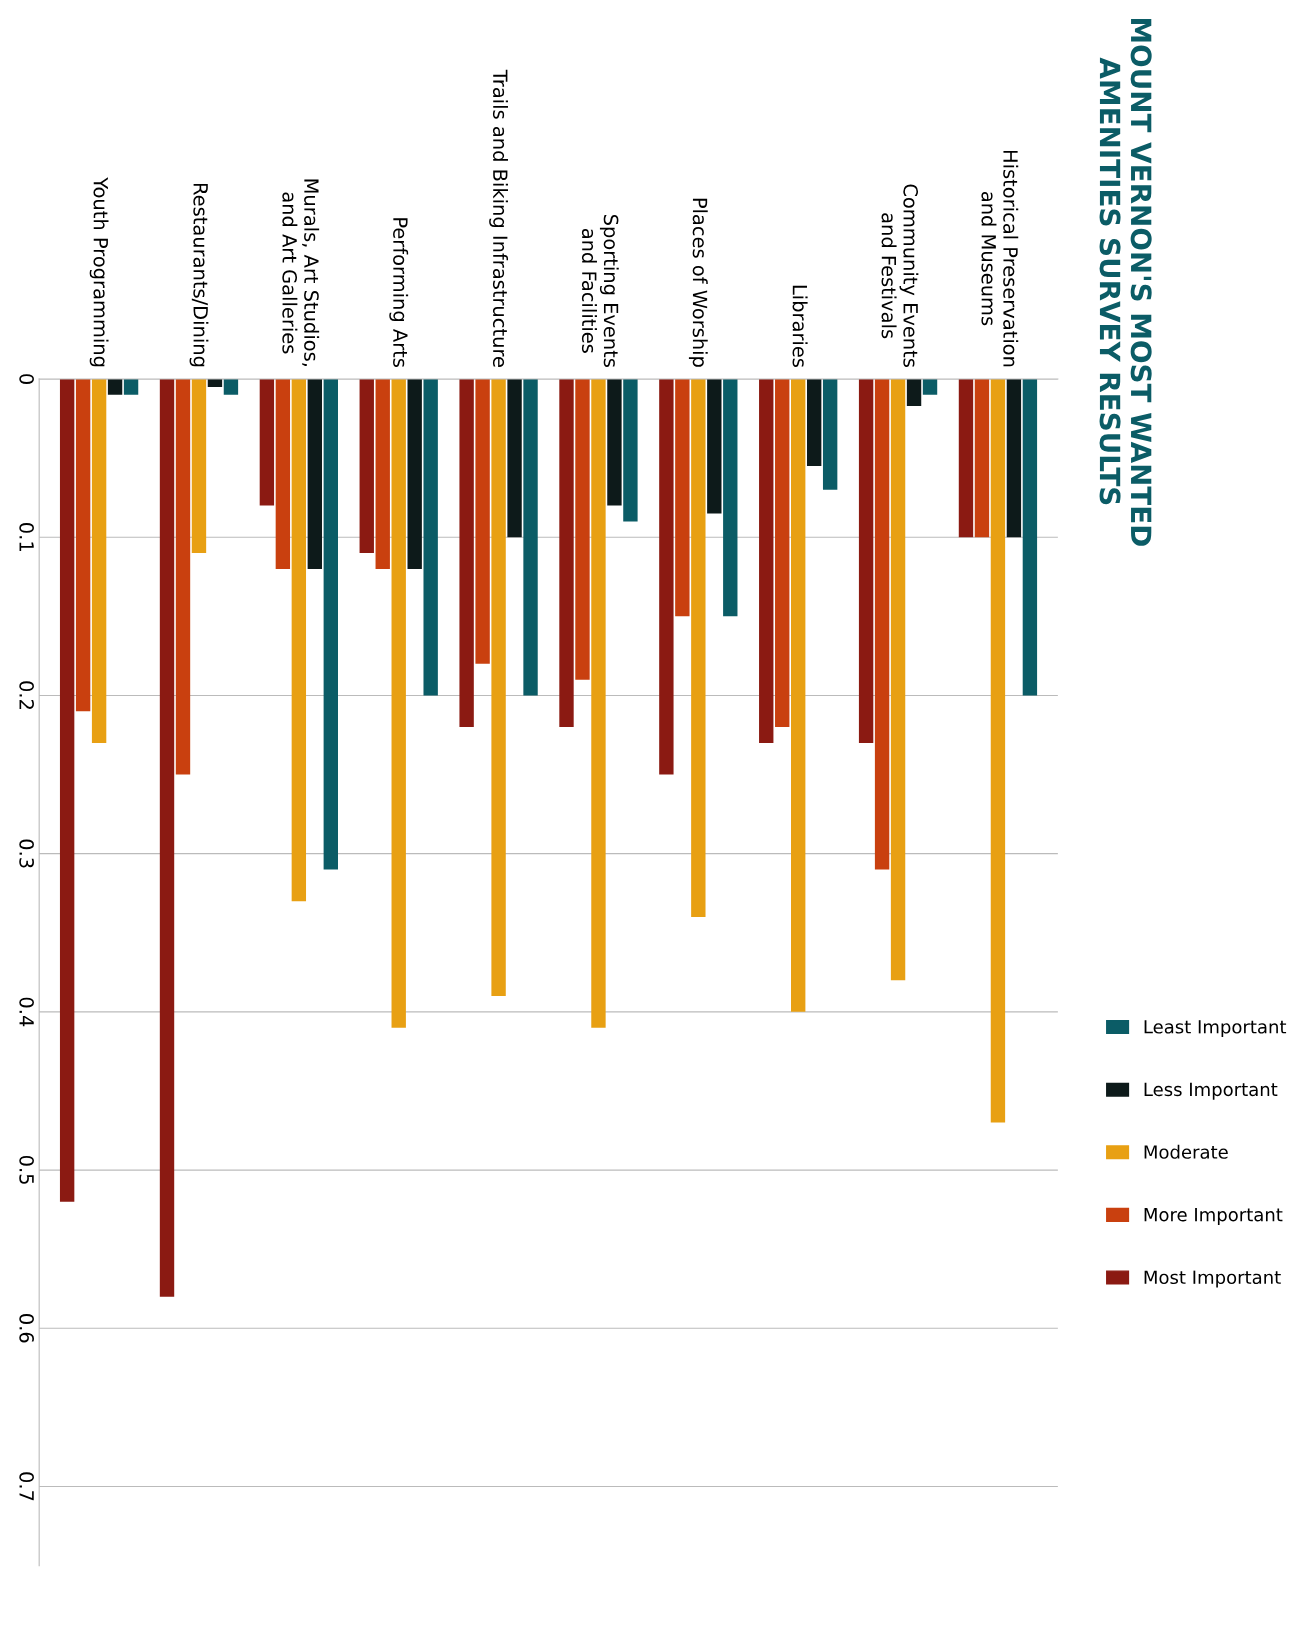  Describe the element at coordinates (600, 290) in the screenshot. I see `x-tick-label: Sporting Events and Facilities` at that location.